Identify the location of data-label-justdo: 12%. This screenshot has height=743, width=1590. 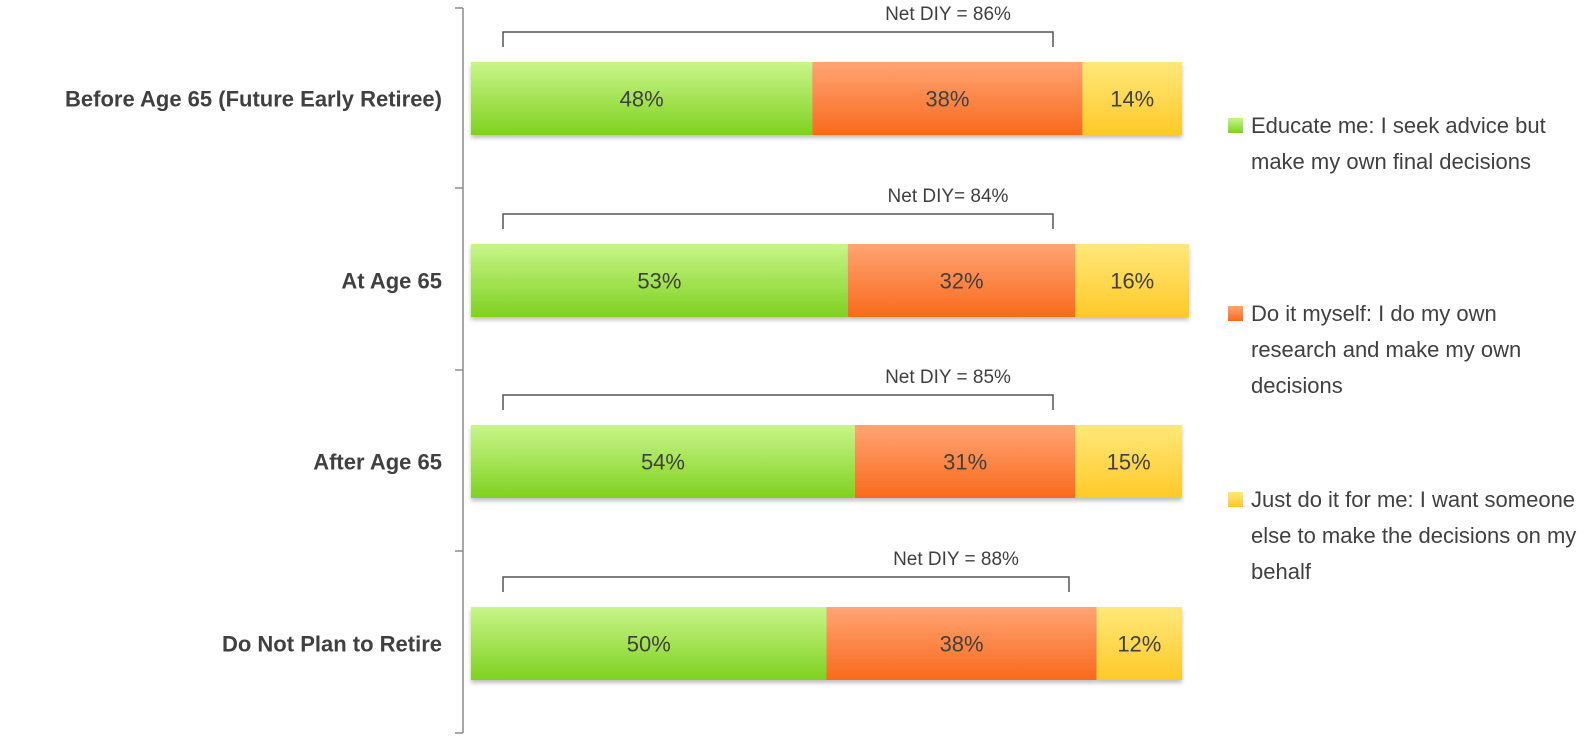
(1139, 644).